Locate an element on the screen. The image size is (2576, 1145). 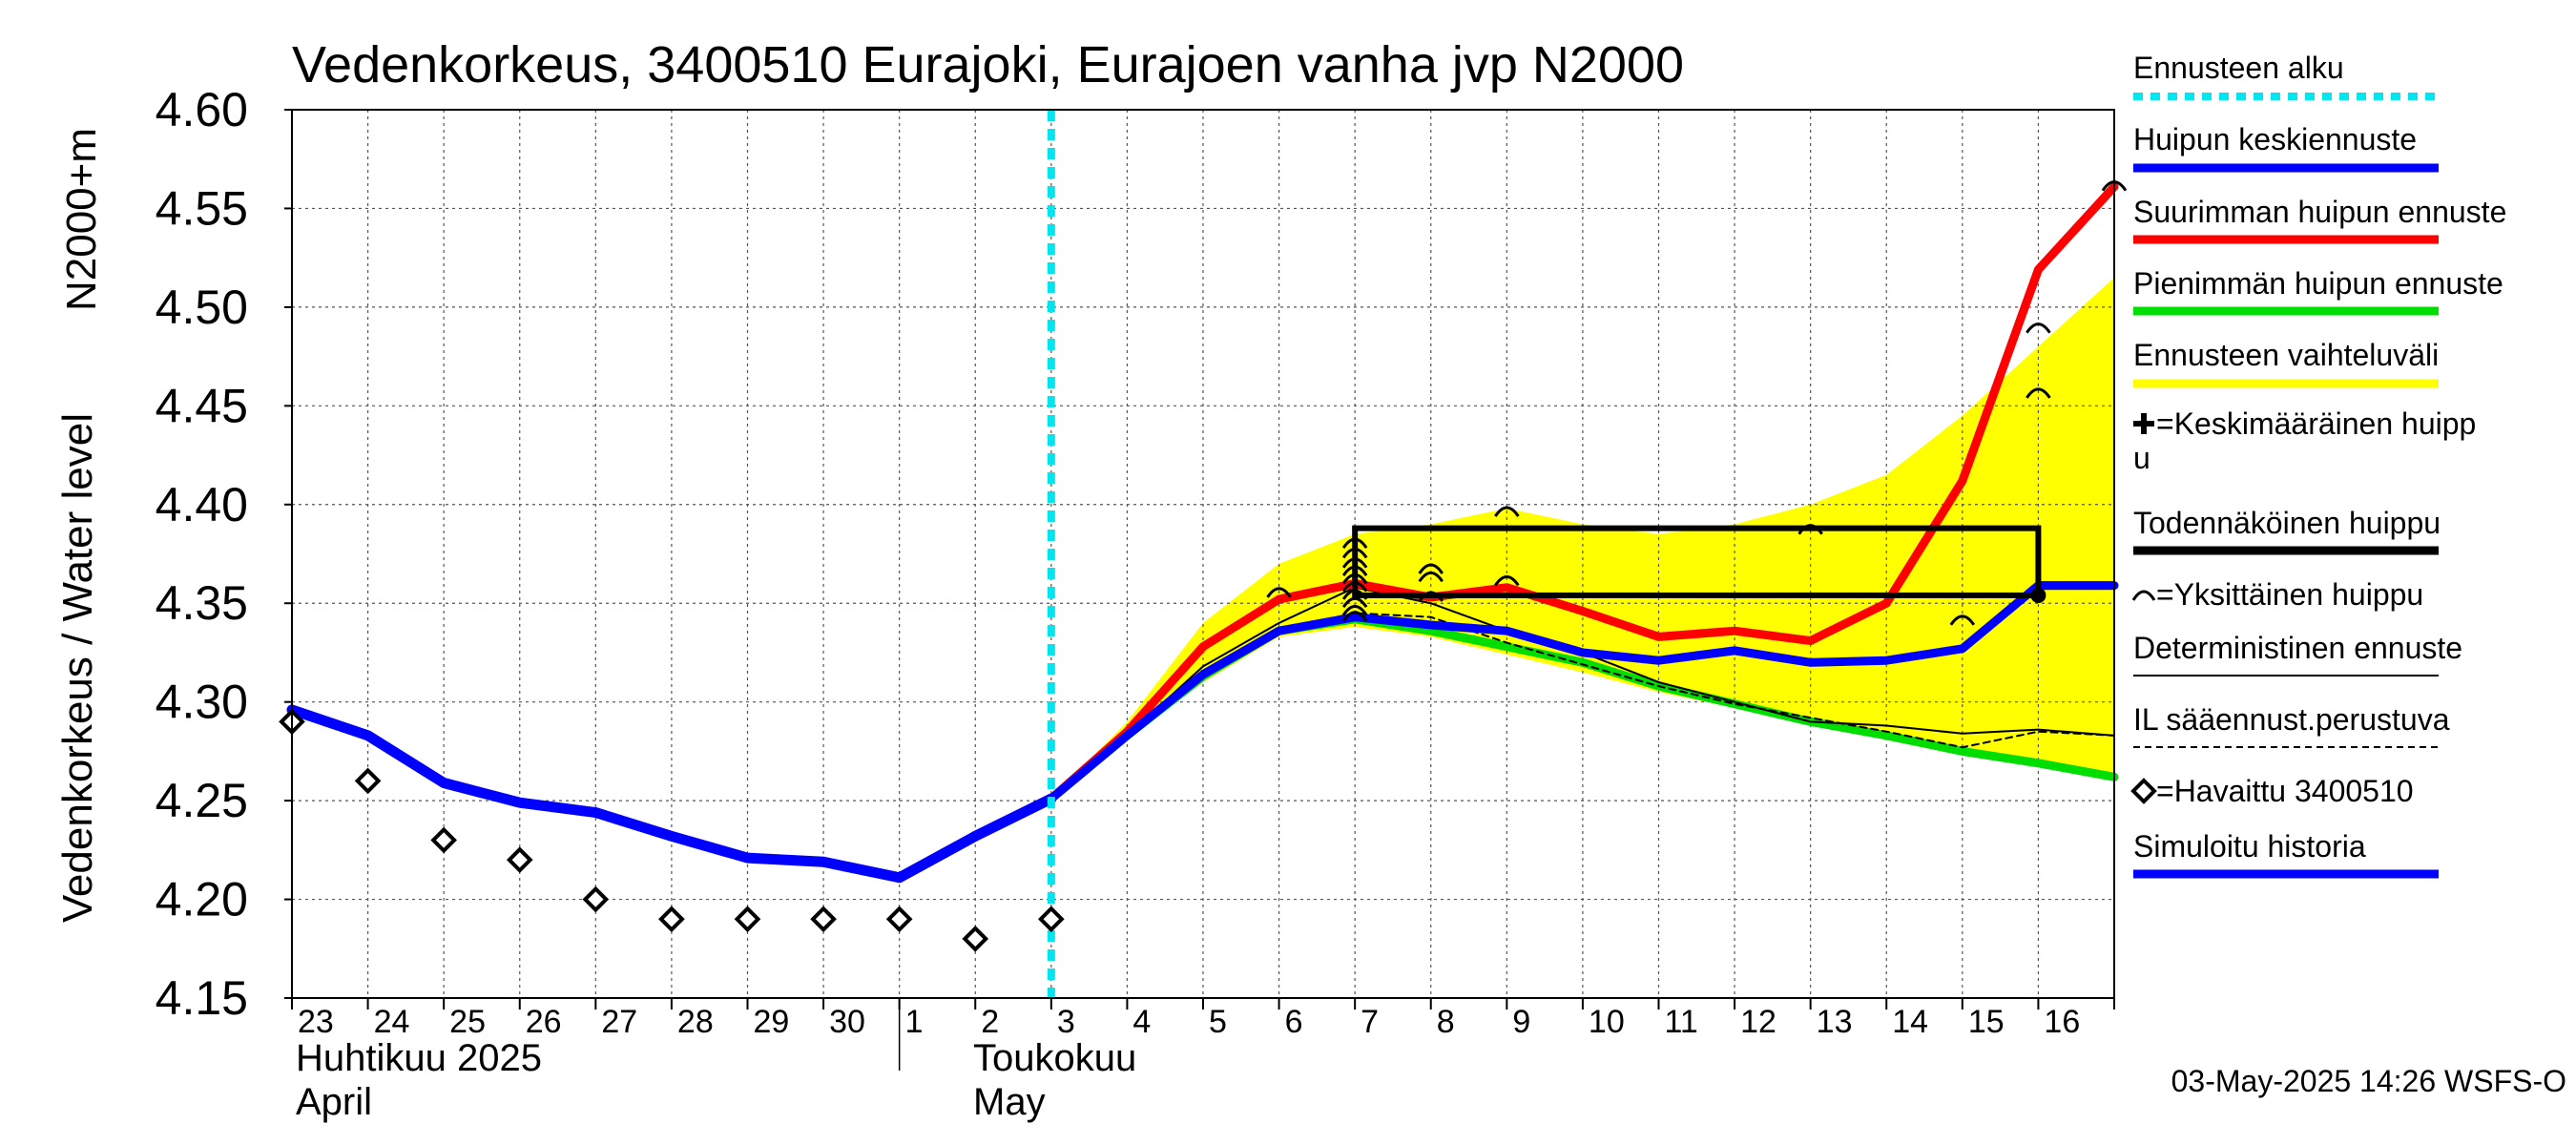
legend-item: =Yksittäinen huippu is located at coordinates (2277, 594).